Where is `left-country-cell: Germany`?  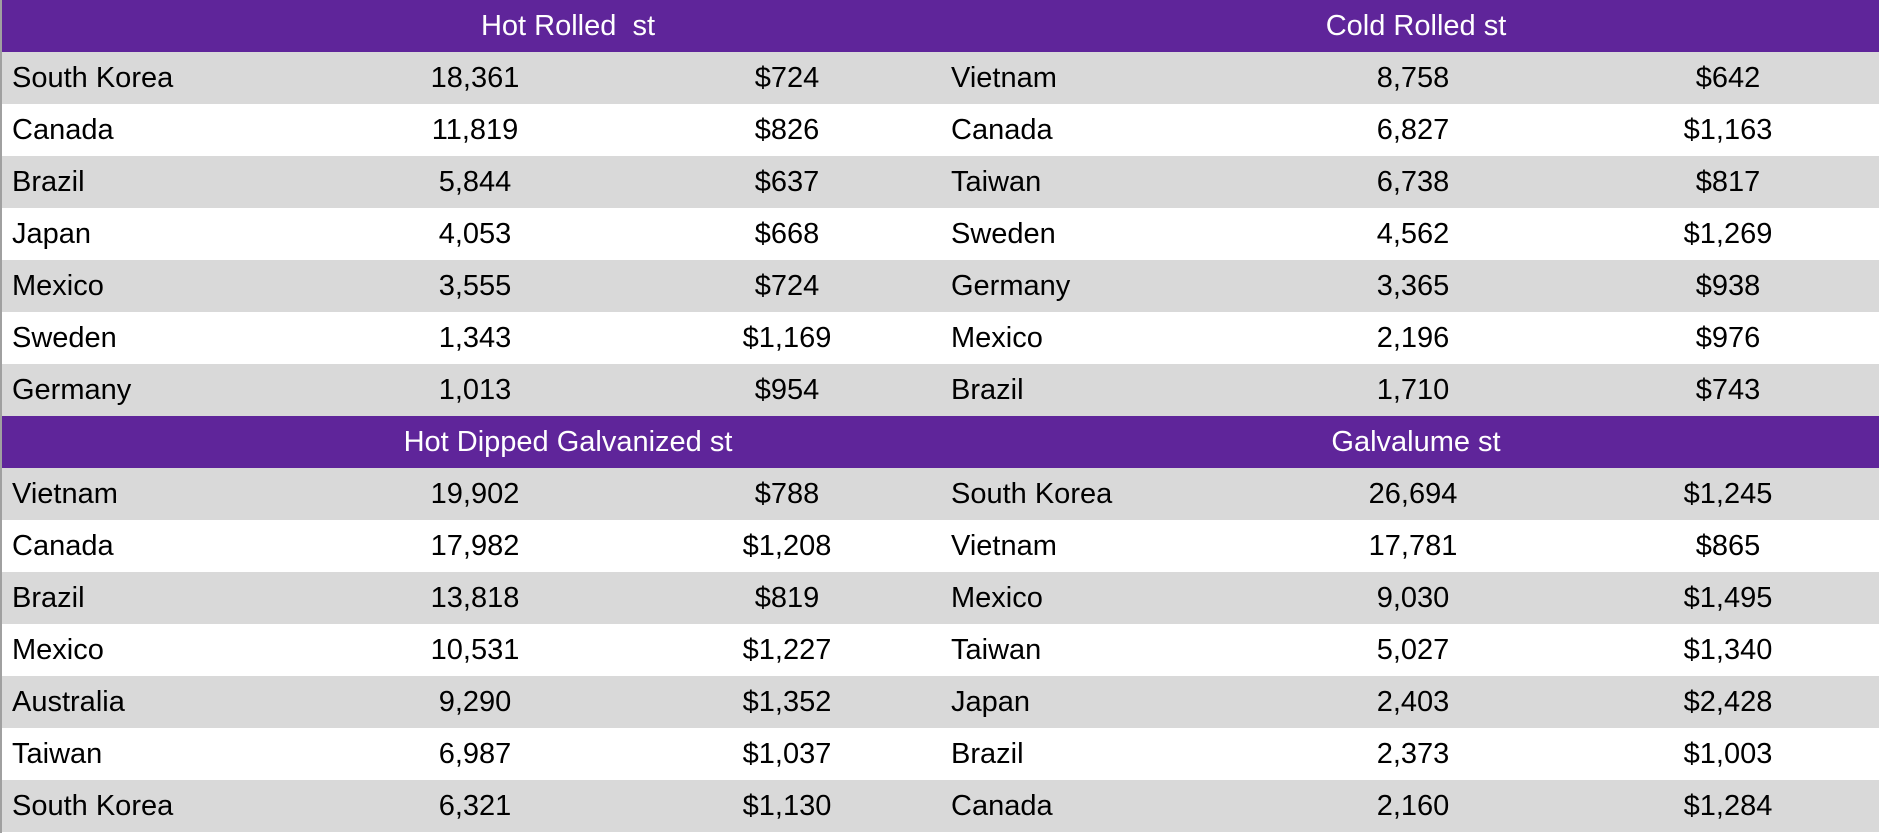 left-country-cell: Germany is located at coordinates (72, 390).